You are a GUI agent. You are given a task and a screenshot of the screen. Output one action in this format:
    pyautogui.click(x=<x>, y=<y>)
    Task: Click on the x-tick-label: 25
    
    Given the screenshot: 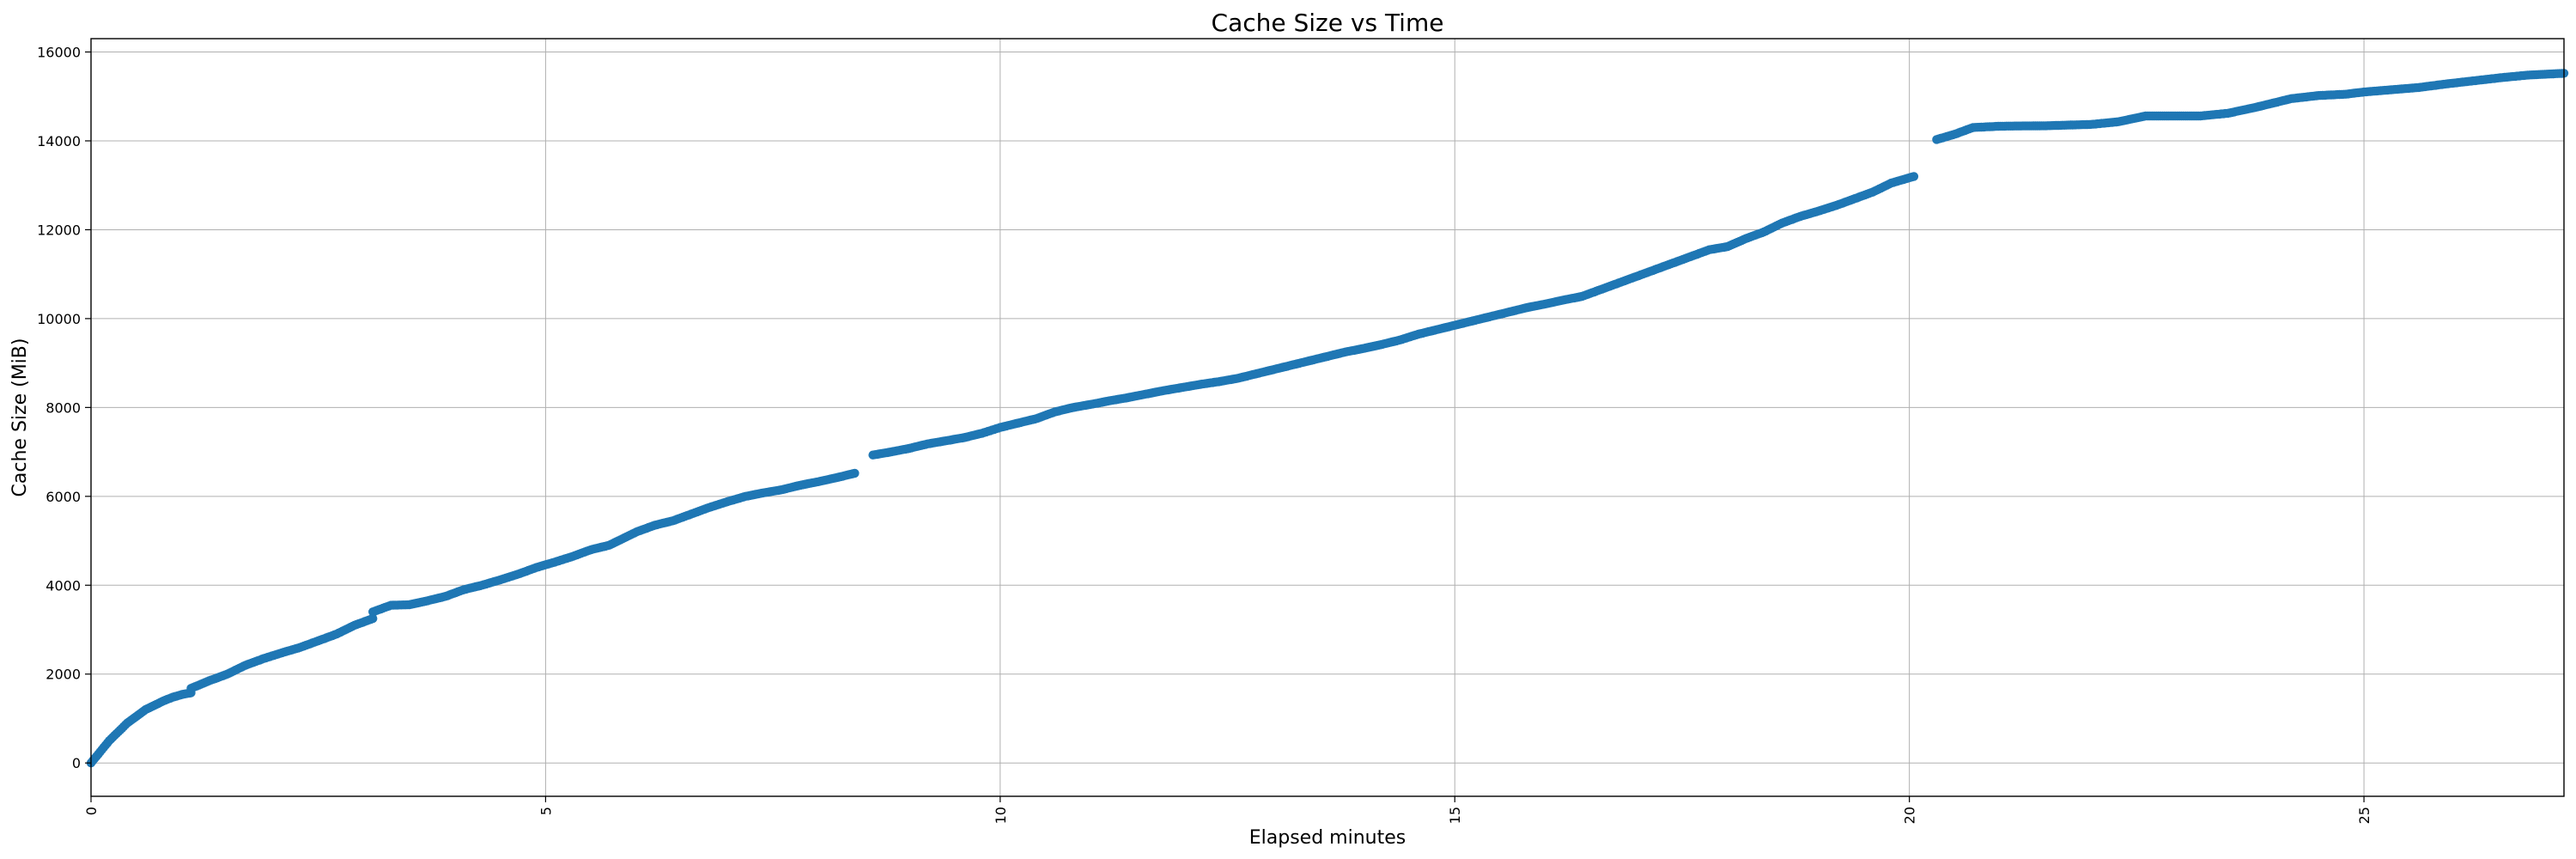 What is the action you would take?
    pyautogui.click(x=2364, y=816)
    